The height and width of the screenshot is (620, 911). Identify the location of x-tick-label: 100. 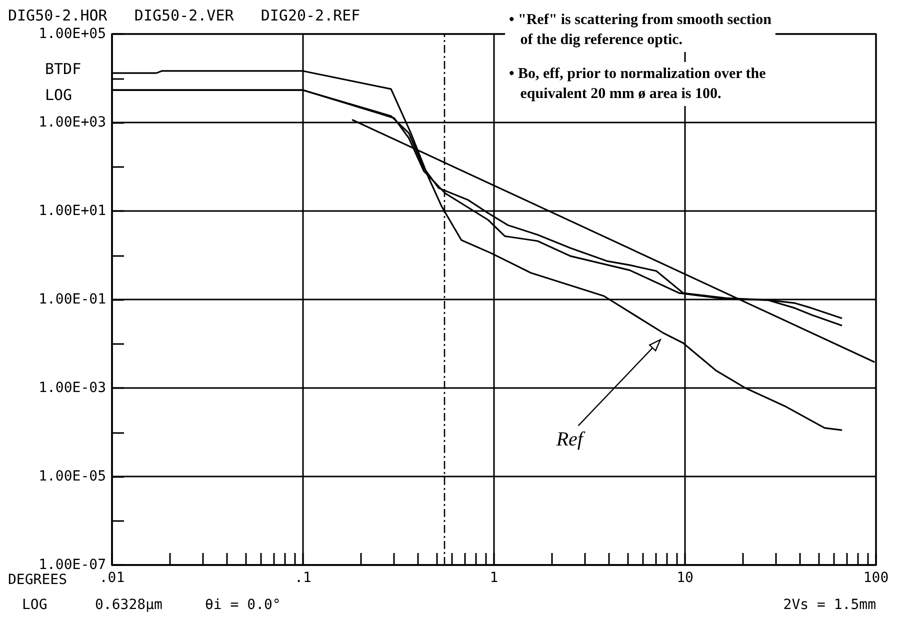
(876, 578).